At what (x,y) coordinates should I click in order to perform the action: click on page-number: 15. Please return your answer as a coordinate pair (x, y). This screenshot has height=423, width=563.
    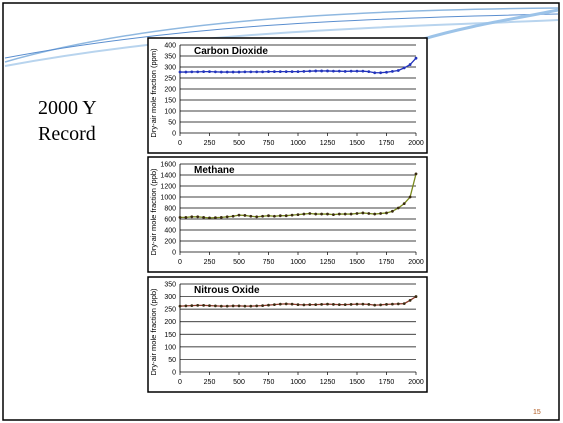
    Looking at the image, I should click on (537, 412).